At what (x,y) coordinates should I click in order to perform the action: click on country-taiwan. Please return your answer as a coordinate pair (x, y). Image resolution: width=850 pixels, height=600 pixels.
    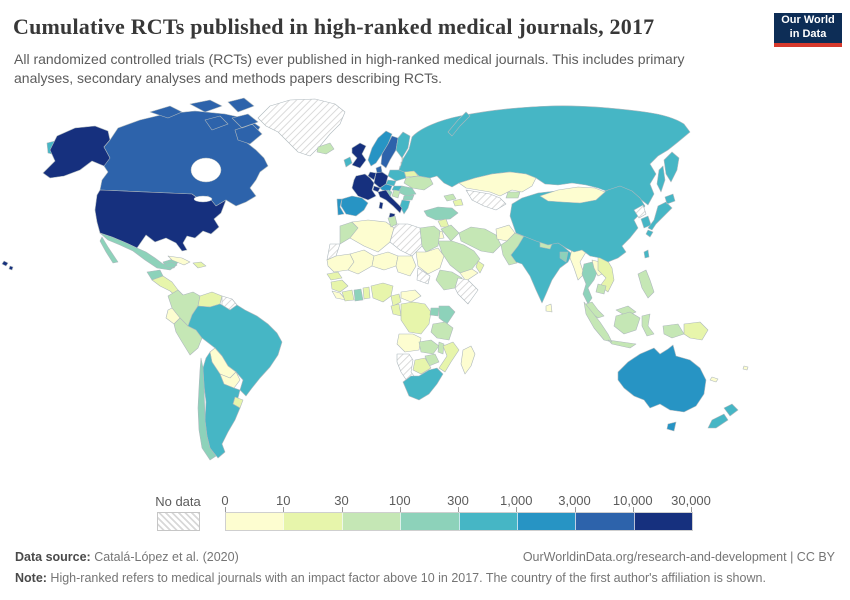
    Looking at the image, I should click on (646, 254).